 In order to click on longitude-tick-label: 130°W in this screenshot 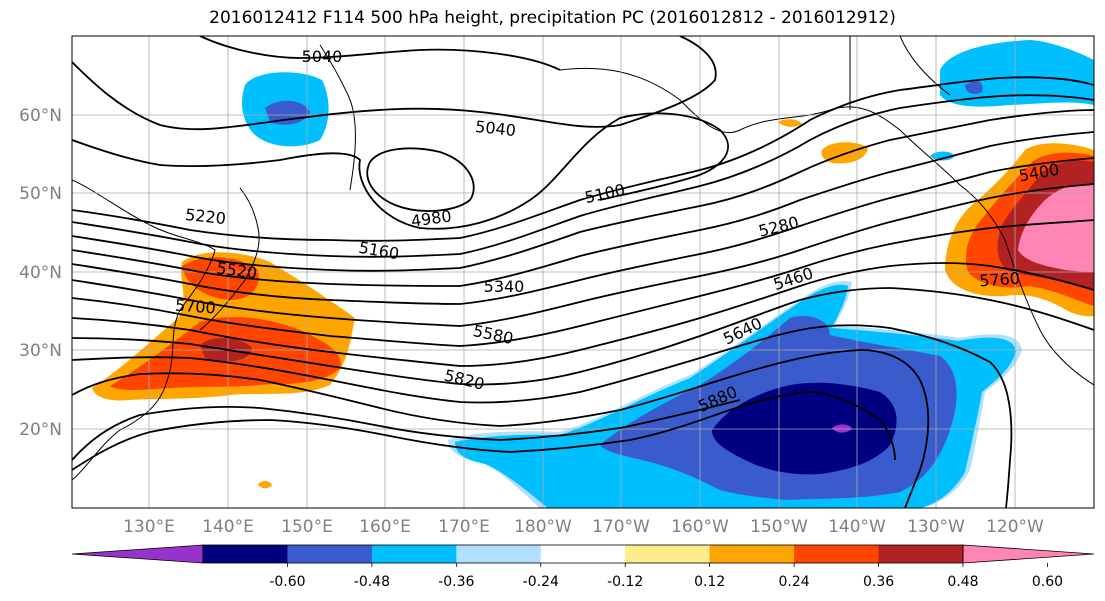, I will do `click(936, 527)`.